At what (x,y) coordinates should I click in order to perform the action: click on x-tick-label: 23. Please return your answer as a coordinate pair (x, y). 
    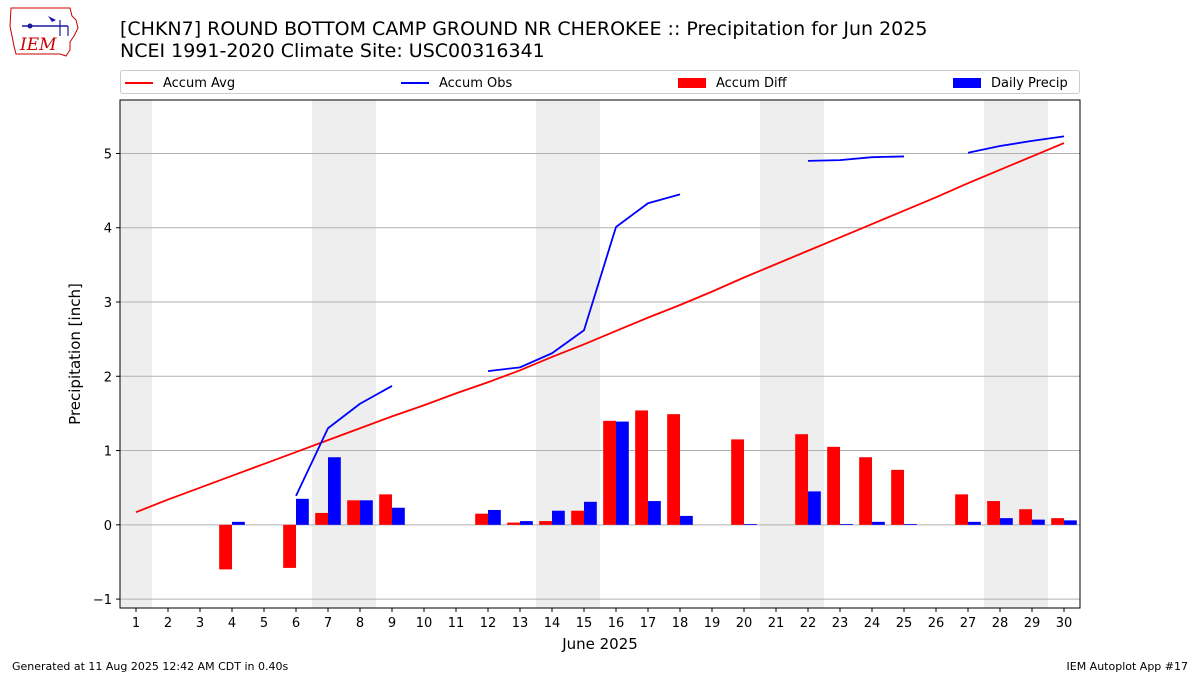
    Looking at the image, I should click on (840, 623).